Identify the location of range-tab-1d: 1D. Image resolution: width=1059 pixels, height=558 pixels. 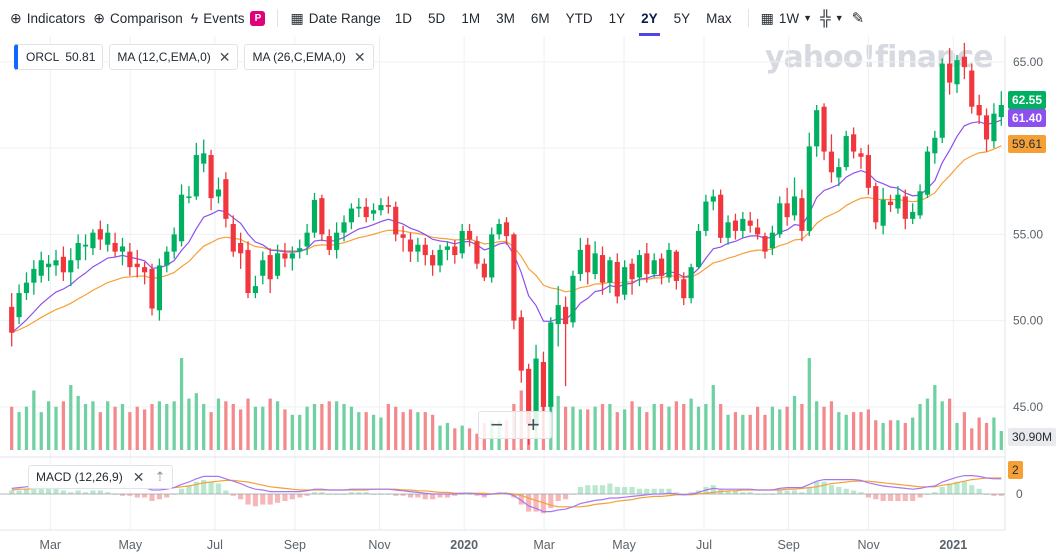
(403, 18).